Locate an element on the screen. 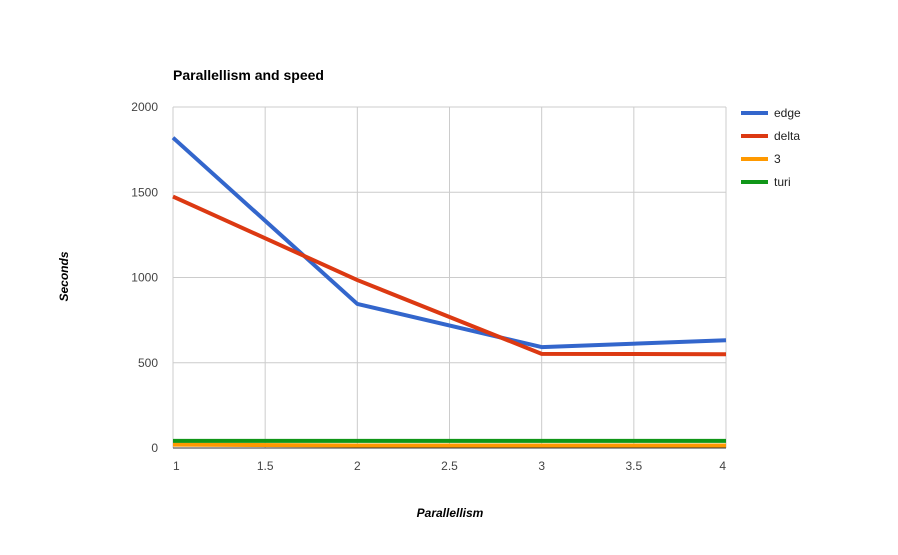 This screenshot has width=898, height=555. x-tick-label: 3.5 is located at coordinates (633, 466).